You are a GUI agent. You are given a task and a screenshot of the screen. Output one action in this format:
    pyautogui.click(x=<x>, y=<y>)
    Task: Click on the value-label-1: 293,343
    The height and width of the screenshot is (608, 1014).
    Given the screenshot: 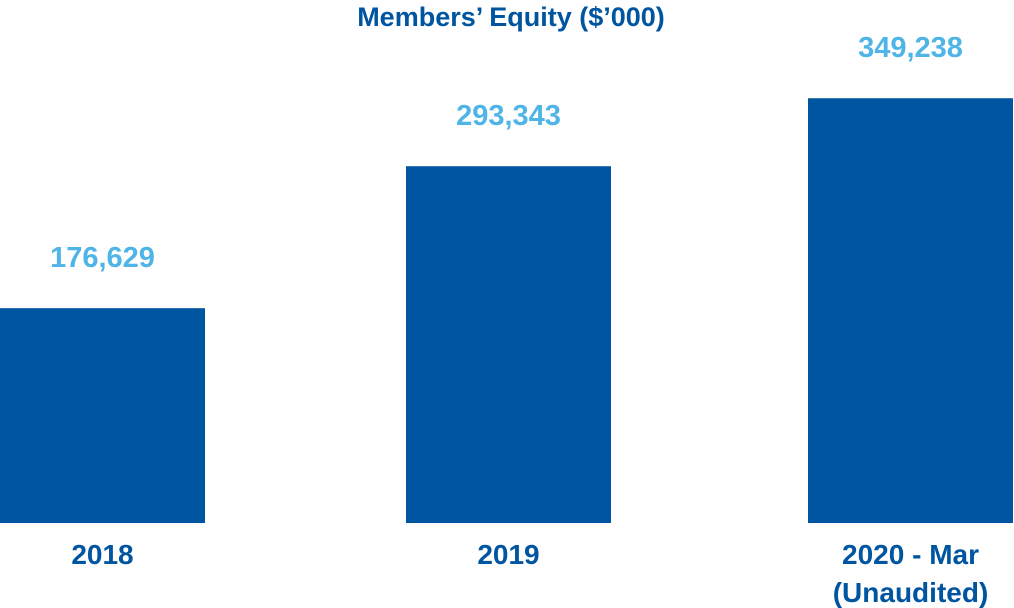 What is the action you would take?
    pyautogui.click(x=508, y=116)
    